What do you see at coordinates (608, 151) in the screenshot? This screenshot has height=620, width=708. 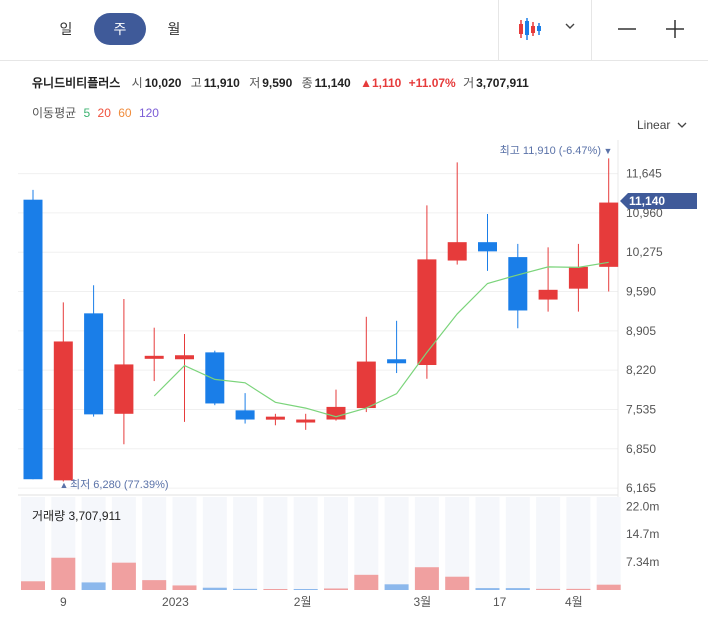 I see `down-triangle-icon: ▼` at bounding box center [608, 151].